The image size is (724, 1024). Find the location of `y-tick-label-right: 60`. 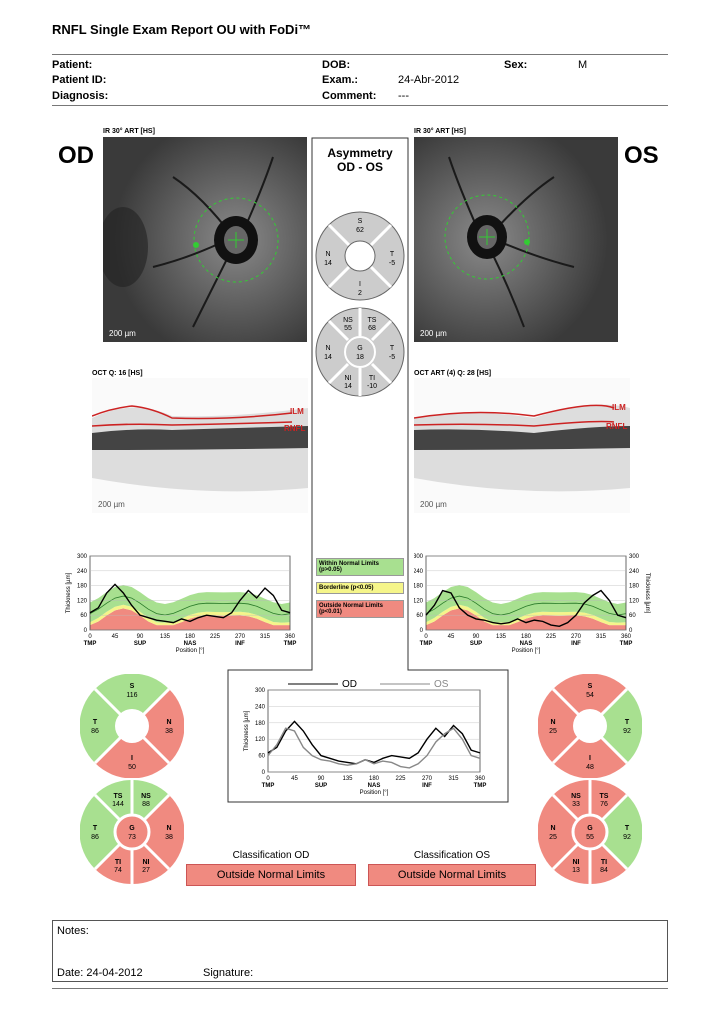

y-tick-label-right: 60 is located at coordinates (632, 616).